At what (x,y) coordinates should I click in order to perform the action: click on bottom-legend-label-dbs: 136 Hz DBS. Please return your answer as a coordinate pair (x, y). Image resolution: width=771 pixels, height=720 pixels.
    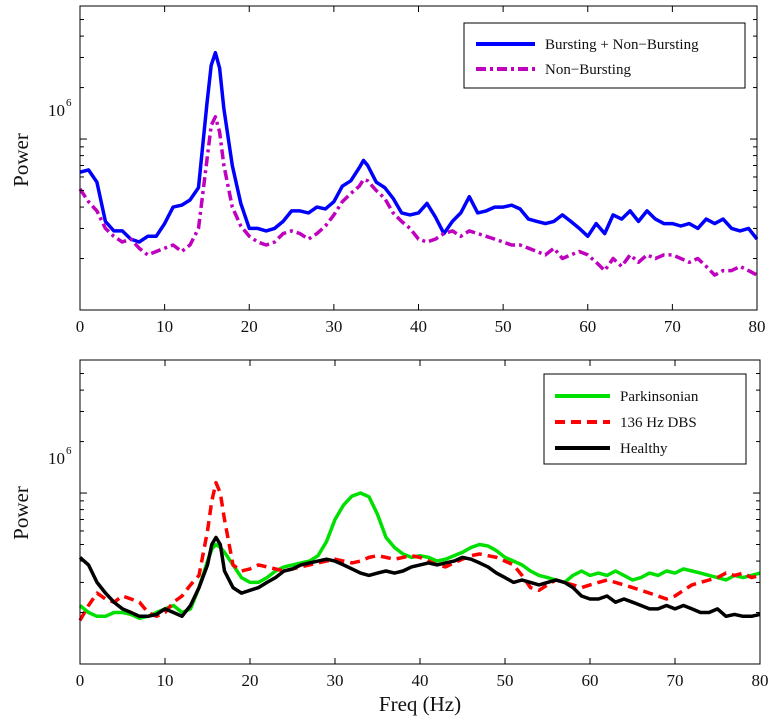
    Looking at the image, I should click on (658, 423).